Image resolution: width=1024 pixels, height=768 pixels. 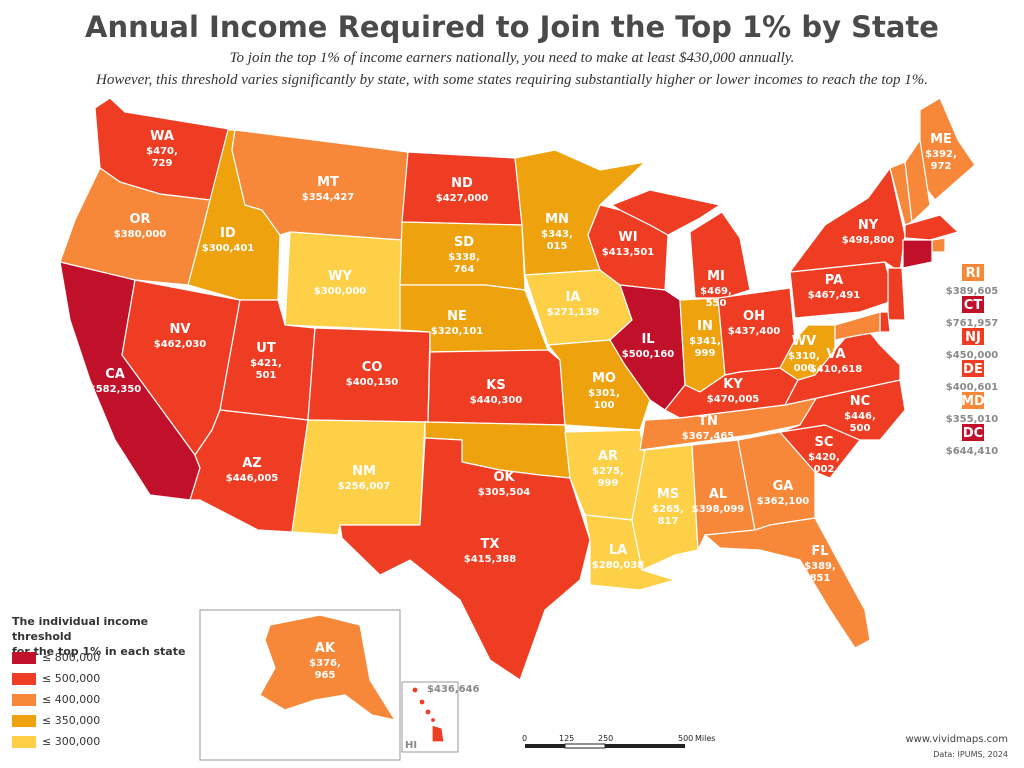 What do you see at coordinates (411, 745) in the screenshot?
I see `state-abbr-HI: HI` at bounding box center [411, 745].